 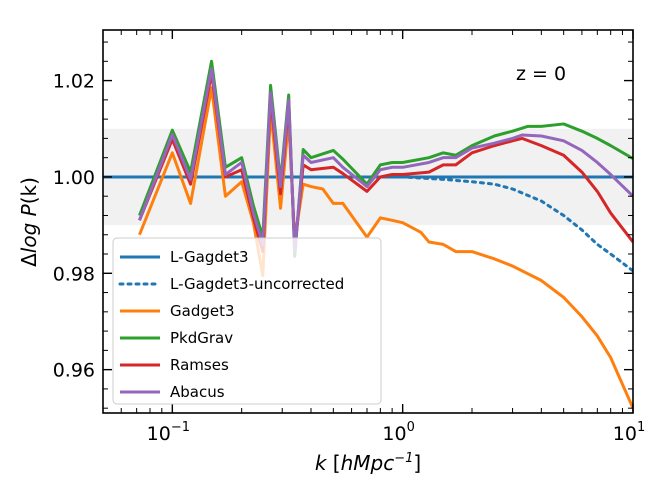 What do you see at coordinates (368, 463) in the screenshot?
I see `x-axis-label: k [hMpc−1]` at bounding box center [368, 463].